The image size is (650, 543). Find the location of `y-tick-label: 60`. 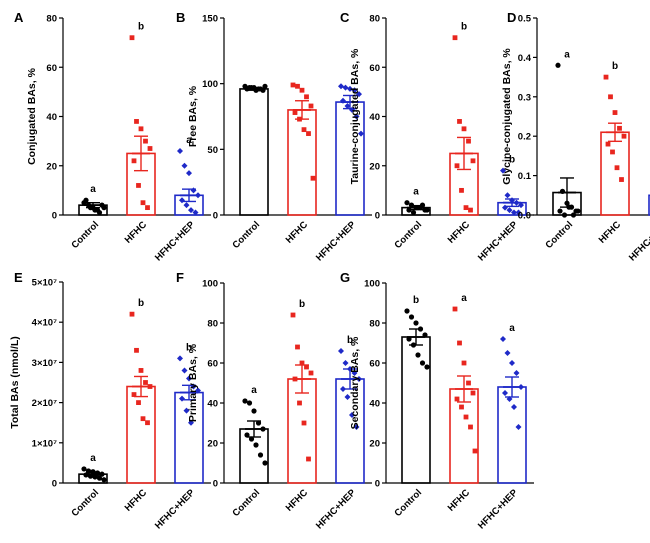

y-tick-label: 60 is located at coordinates (374, 68).